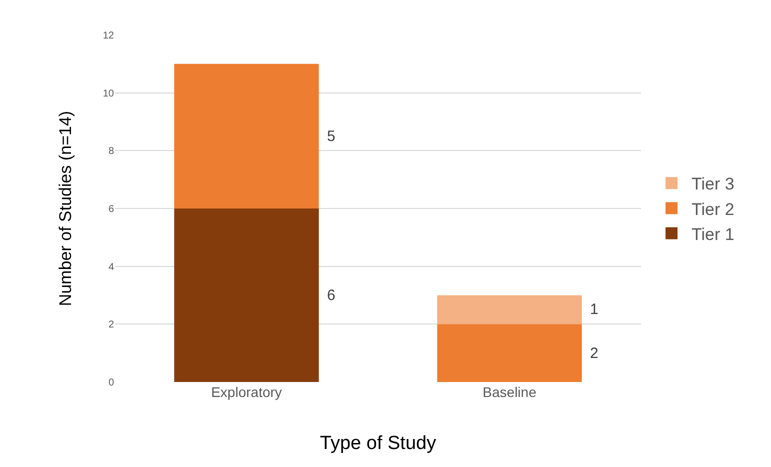 The width and height of the screenshot is (771, 467). I want to click on y-tick-label: 0, so click(111, 383).